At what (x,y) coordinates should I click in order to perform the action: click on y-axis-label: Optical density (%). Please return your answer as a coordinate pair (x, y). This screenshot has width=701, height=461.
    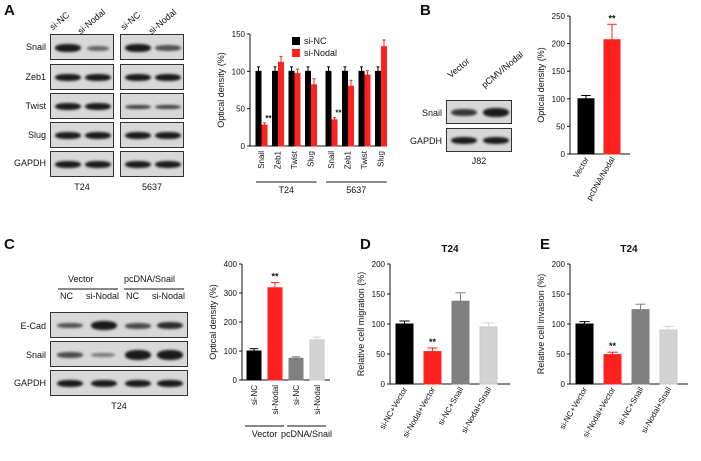
    Looking at the image, I should click on (213, 322).